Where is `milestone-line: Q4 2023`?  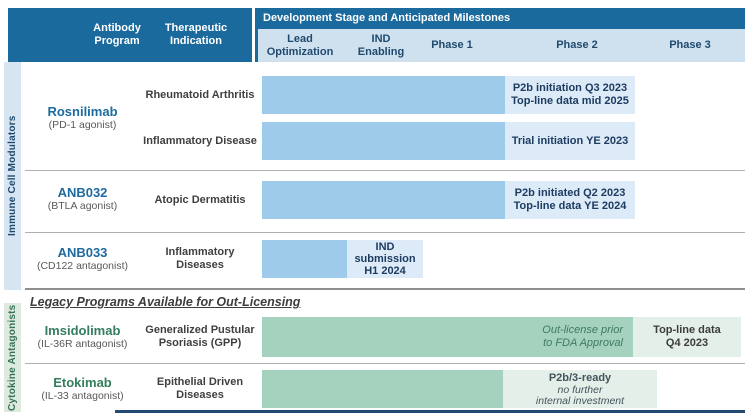 milestone-line: Q4 2023 is located at coordinates (687, 343).